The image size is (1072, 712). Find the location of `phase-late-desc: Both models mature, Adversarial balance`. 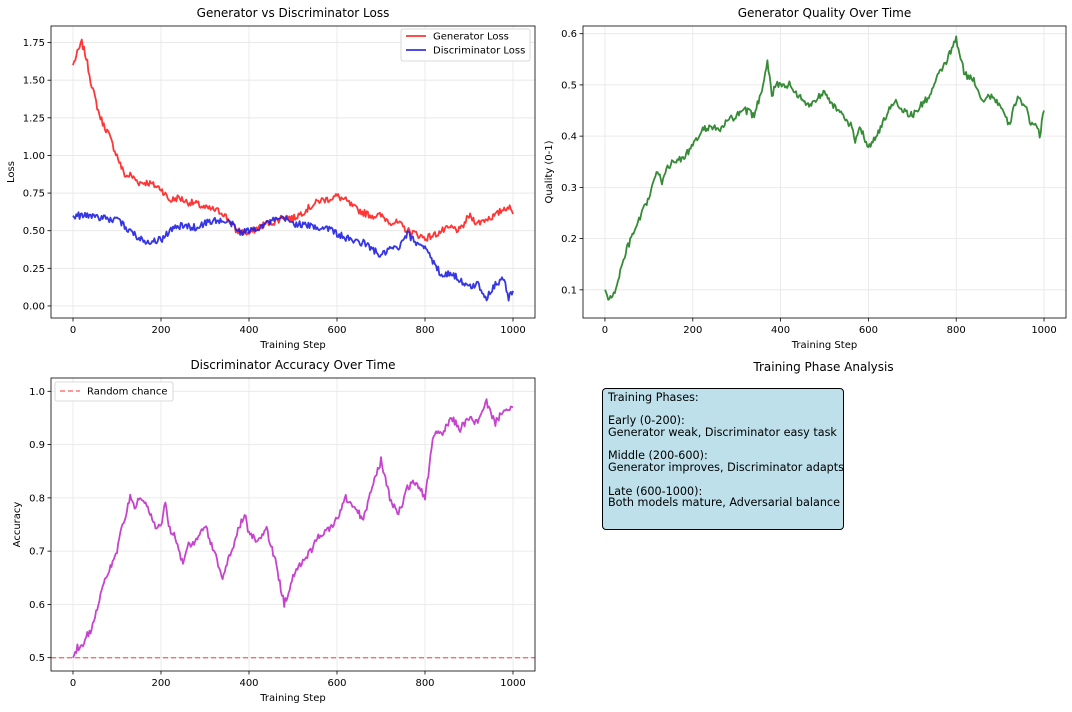

phase-late-desc: Both models mature, Adversarial balance is located at coordinates (724, 503).